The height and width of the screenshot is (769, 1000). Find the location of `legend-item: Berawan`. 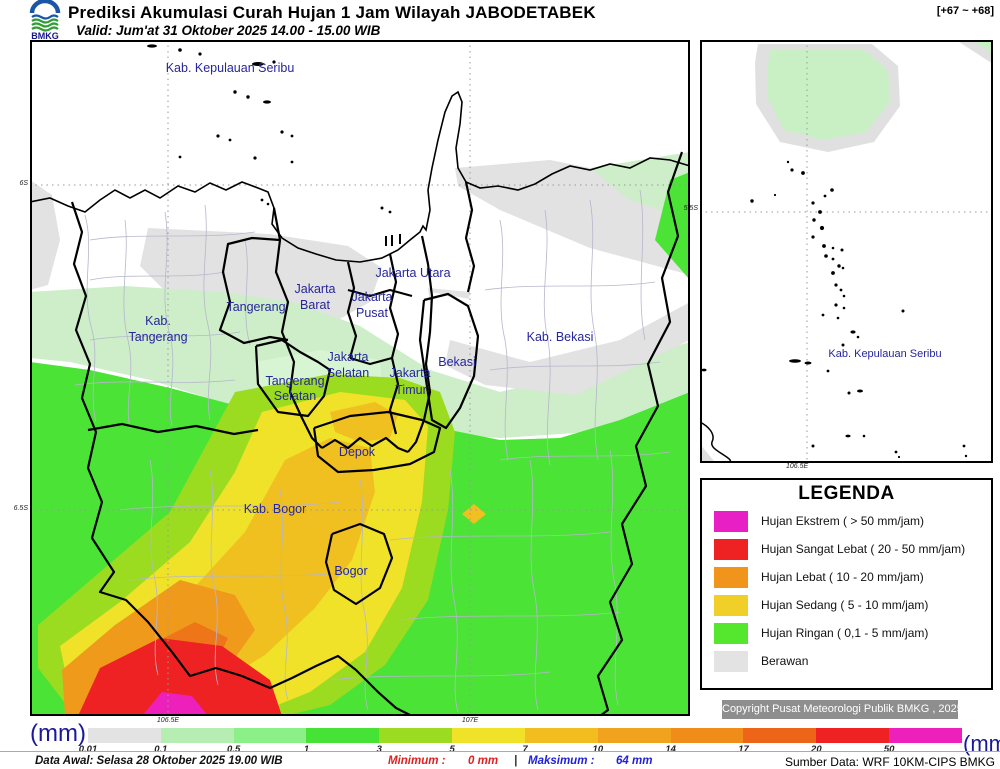

legend-item: Berawan is located at coordinates (852, 661).